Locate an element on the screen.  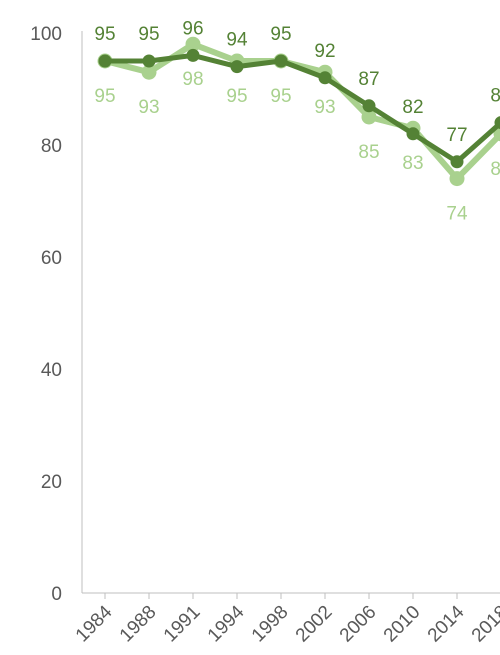
x-tick-label: 2002 is located at coordinates (314, 624).